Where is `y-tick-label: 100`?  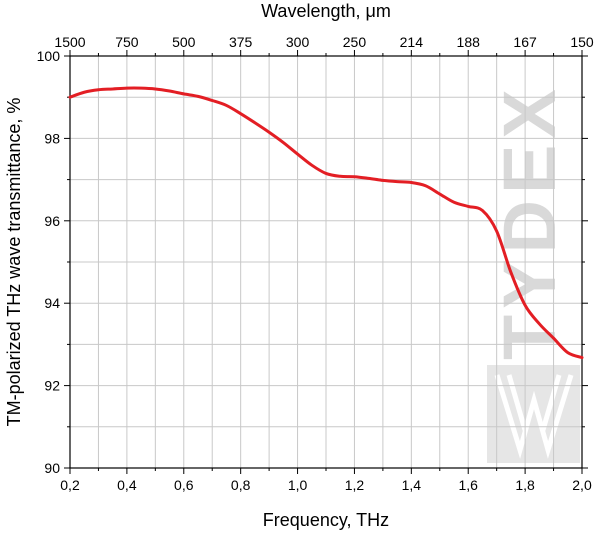 y-tick-label: 100 is located at coordinates (49, 56).